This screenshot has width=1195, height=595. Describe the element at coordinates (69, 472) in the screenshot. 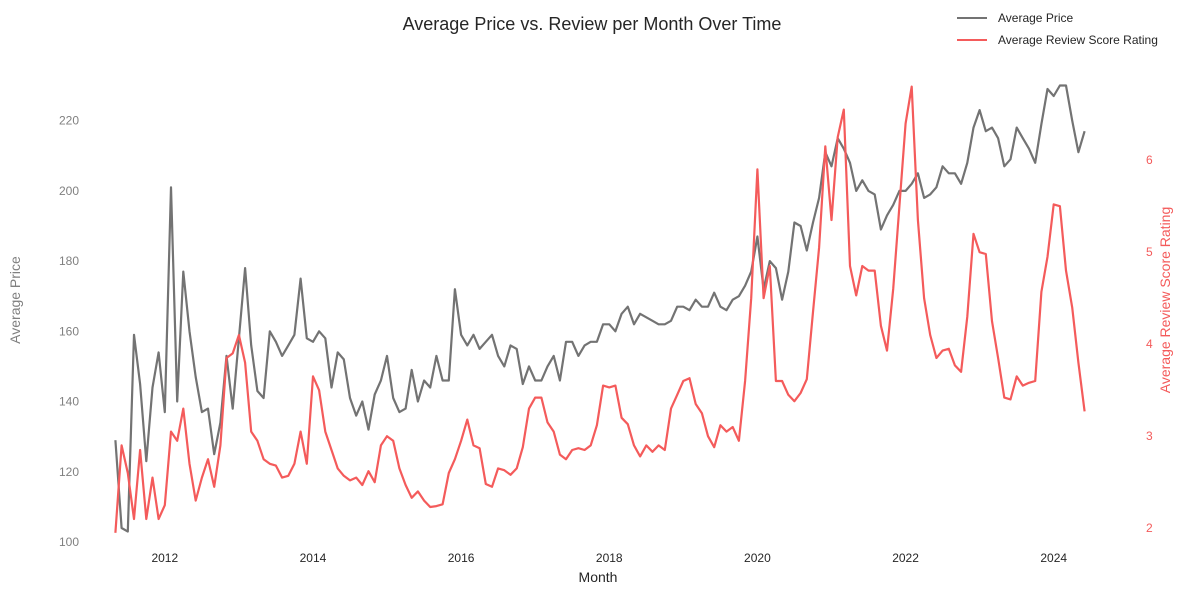

I see `left-y-tick-label: 120` at that location.